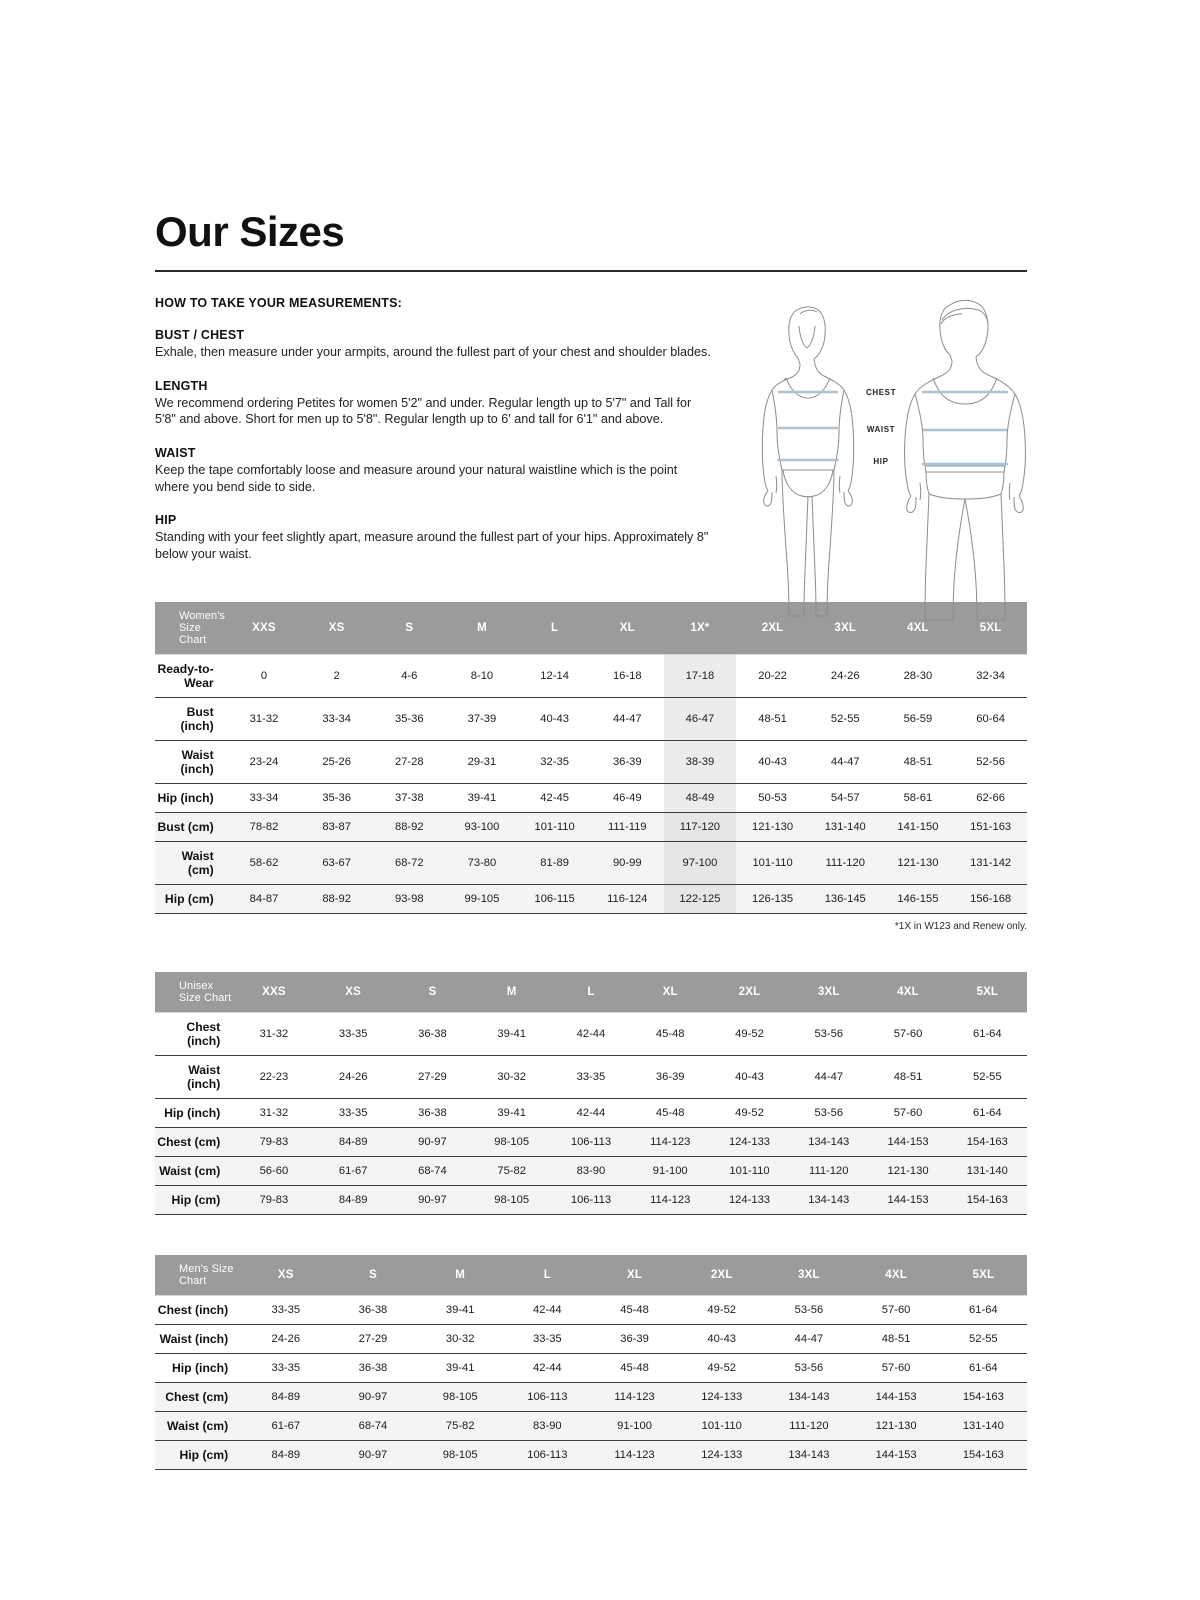 This screenshot has height=1600, width=1200. What do you see at coordinates (990, 798) in the screenshot?
I see `measurement-cell: 62-66` at bounding box center [990, 798].